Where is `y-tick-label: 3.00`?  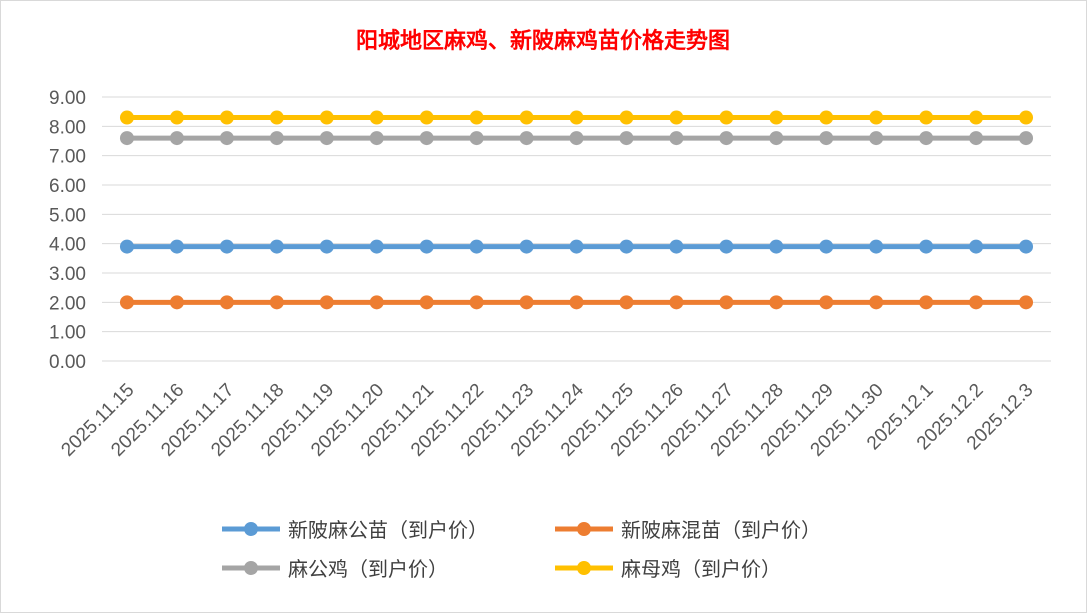
y-tick-label: 3.00 is located at coordinates (67, 274).